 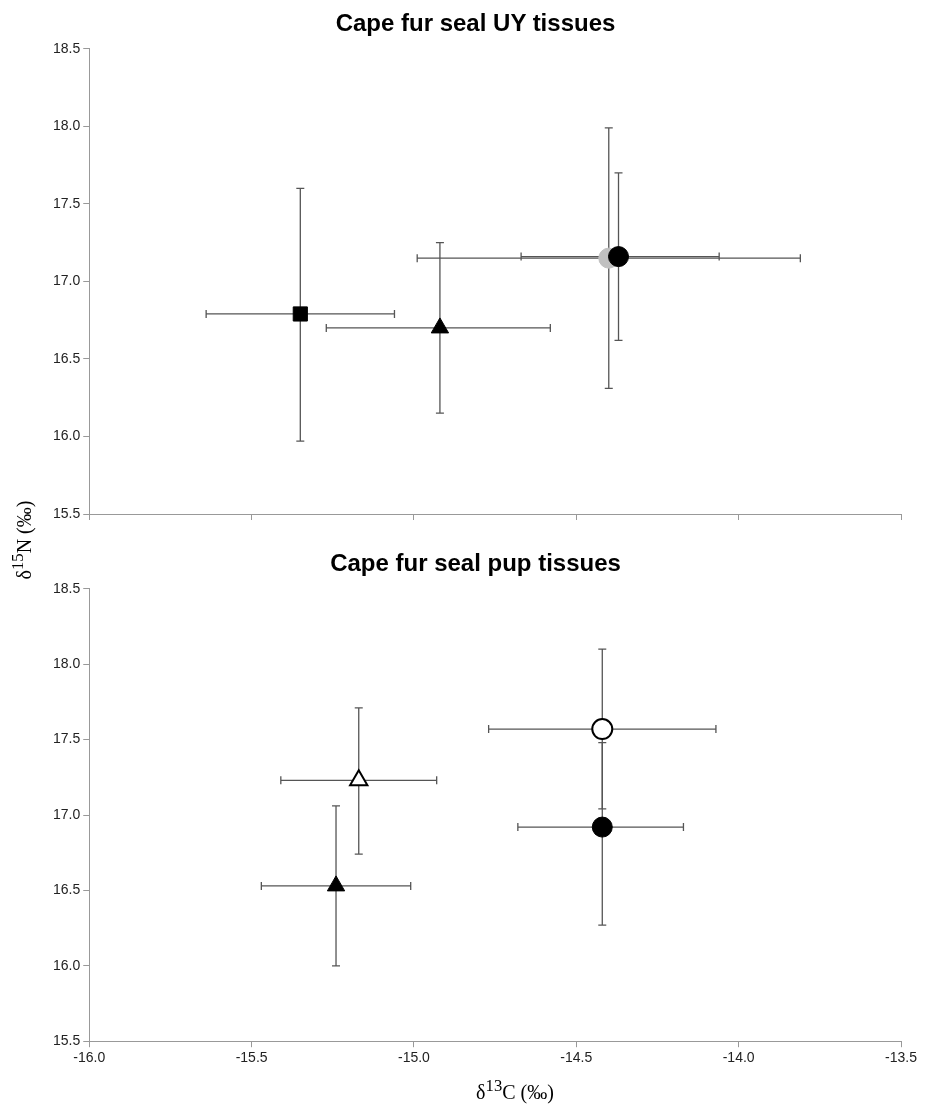 I want to click on x-tick-label: -15.0, so click(x=414, y=1057).